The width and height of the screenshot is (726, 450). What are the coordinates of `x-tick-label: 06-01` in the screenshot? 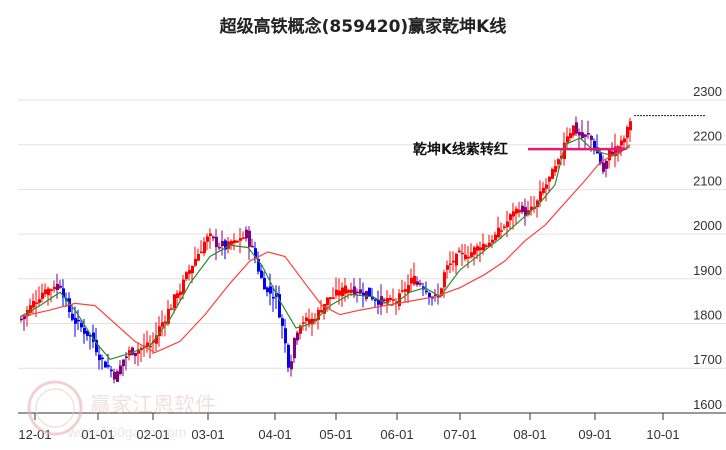 It's located at (396, 434).